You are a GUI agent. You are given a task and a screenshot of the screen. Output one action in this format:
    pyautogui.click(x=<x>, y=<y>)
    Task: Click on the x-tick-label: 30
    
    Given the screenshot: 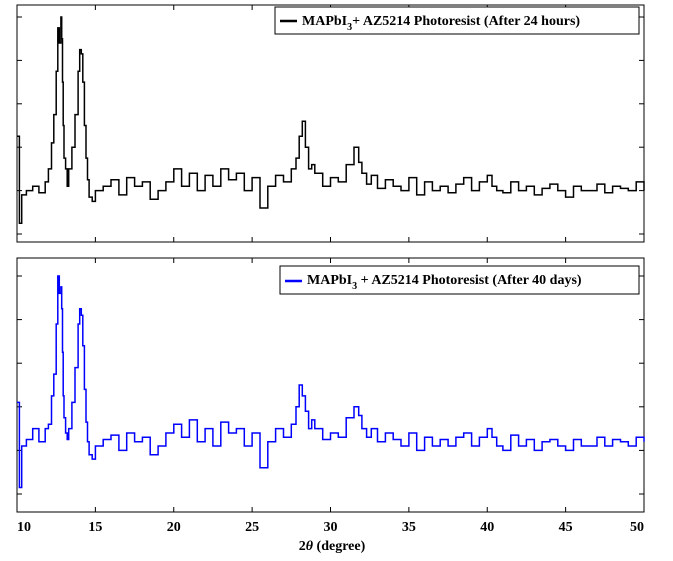 What is the action you would take?
    pyautogui.click(x=331, y=527)
    